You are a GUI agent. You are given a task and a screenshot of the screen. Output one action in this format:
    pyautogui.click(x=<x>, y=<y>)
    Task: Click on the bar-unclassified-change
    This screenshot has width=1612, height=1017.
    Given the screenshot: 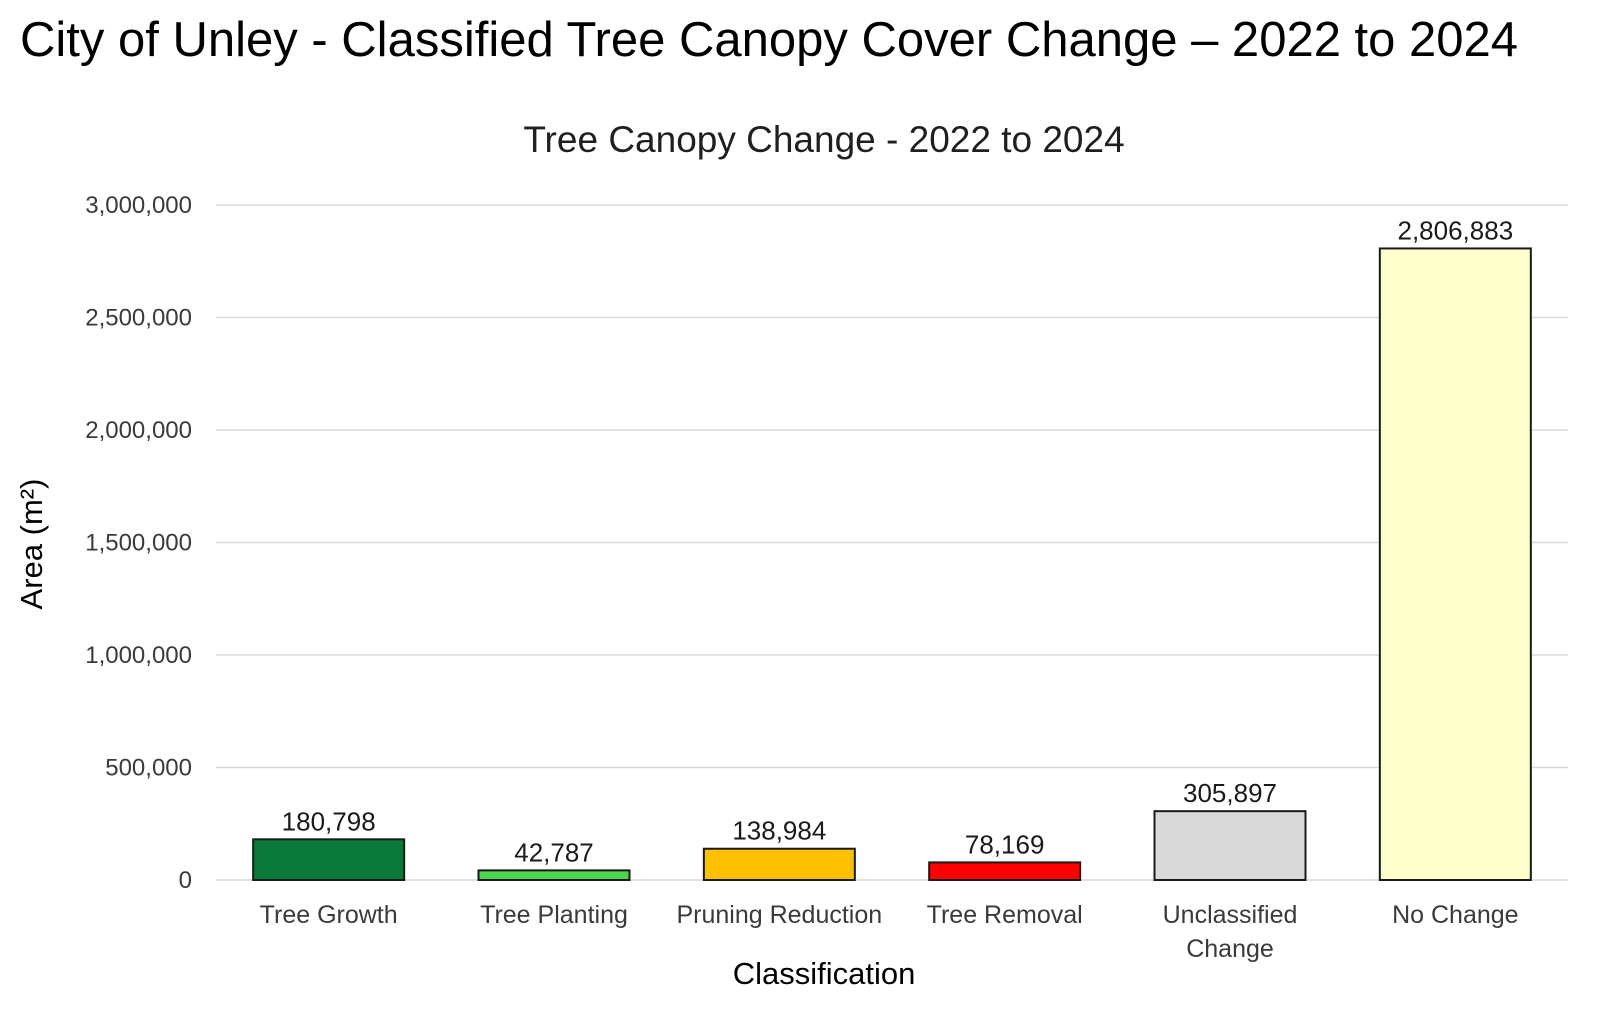 What is the action you would take?
    pyautogui.click(x=1230, y=845)
    